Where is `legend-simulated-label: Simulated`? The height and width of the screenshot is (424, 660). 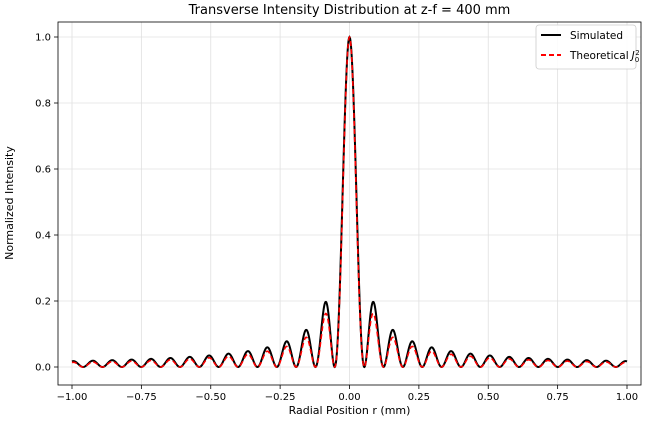
legend-simulated-label: Simulated is located at coordinates (596, 36).